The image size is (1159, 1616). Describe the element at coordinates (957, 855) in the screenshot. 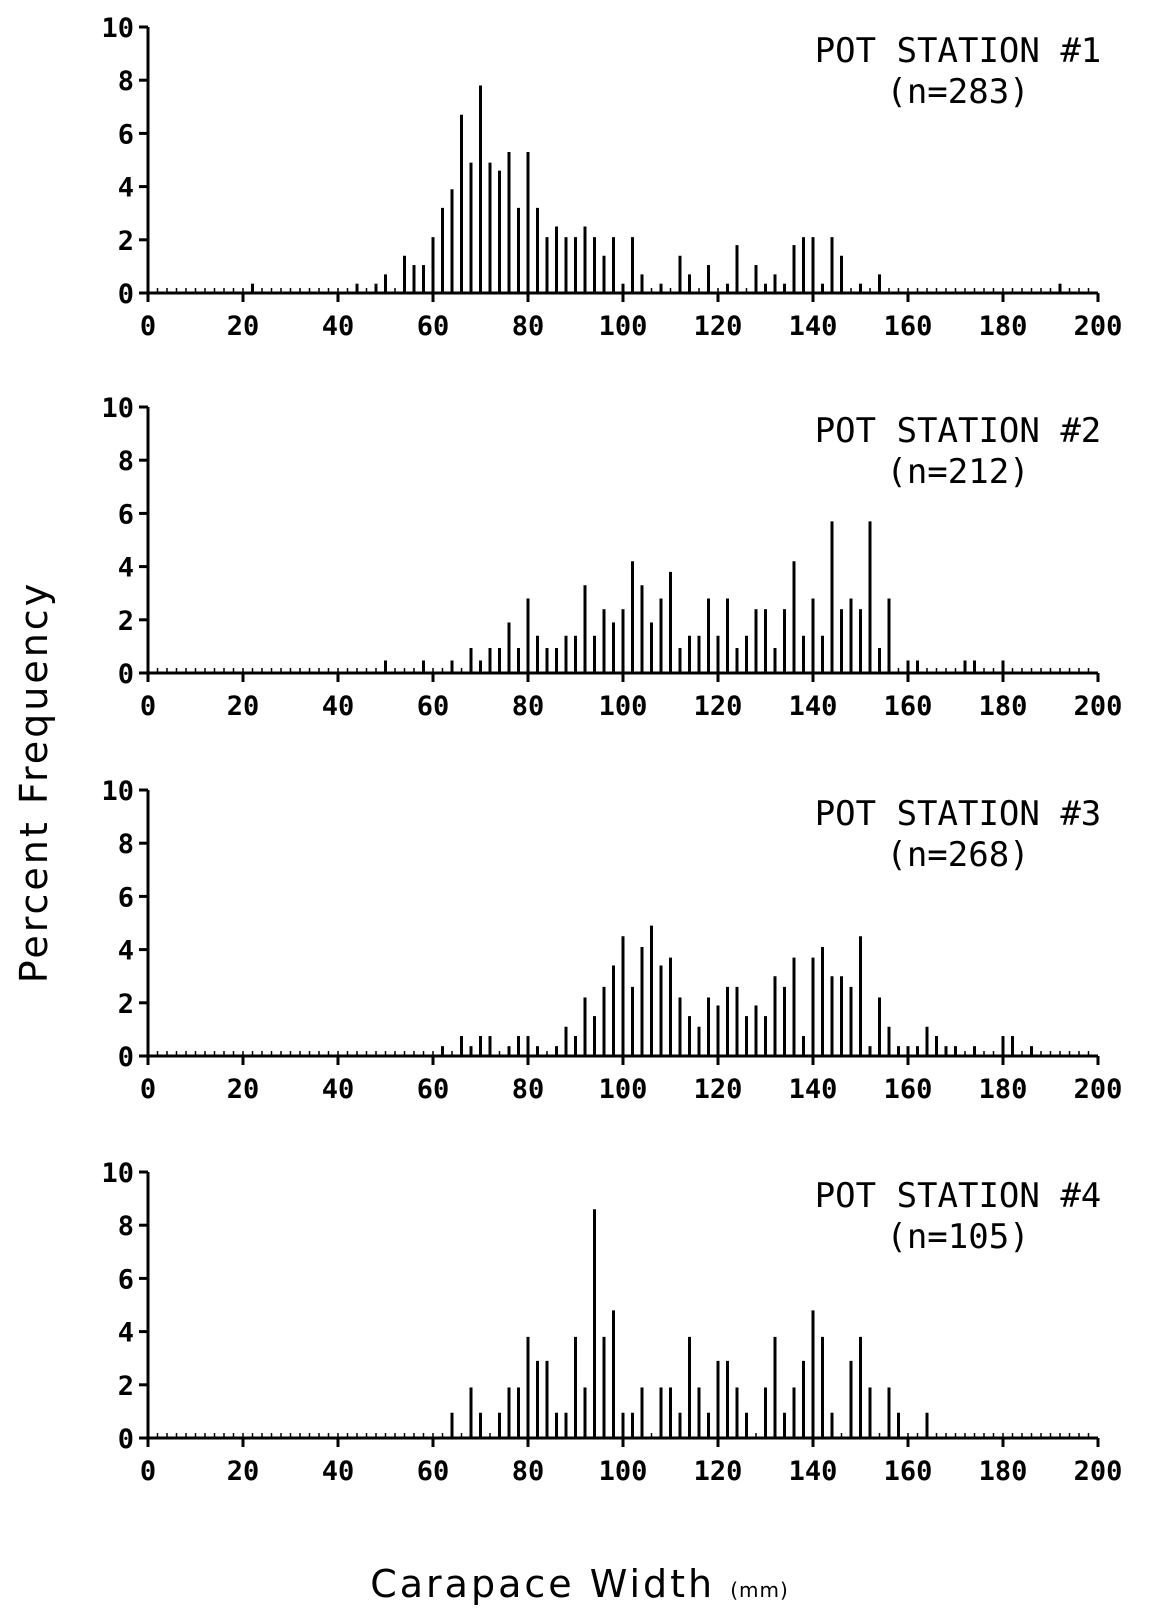

I see `panel-sample-size: (n=268)` at that location.